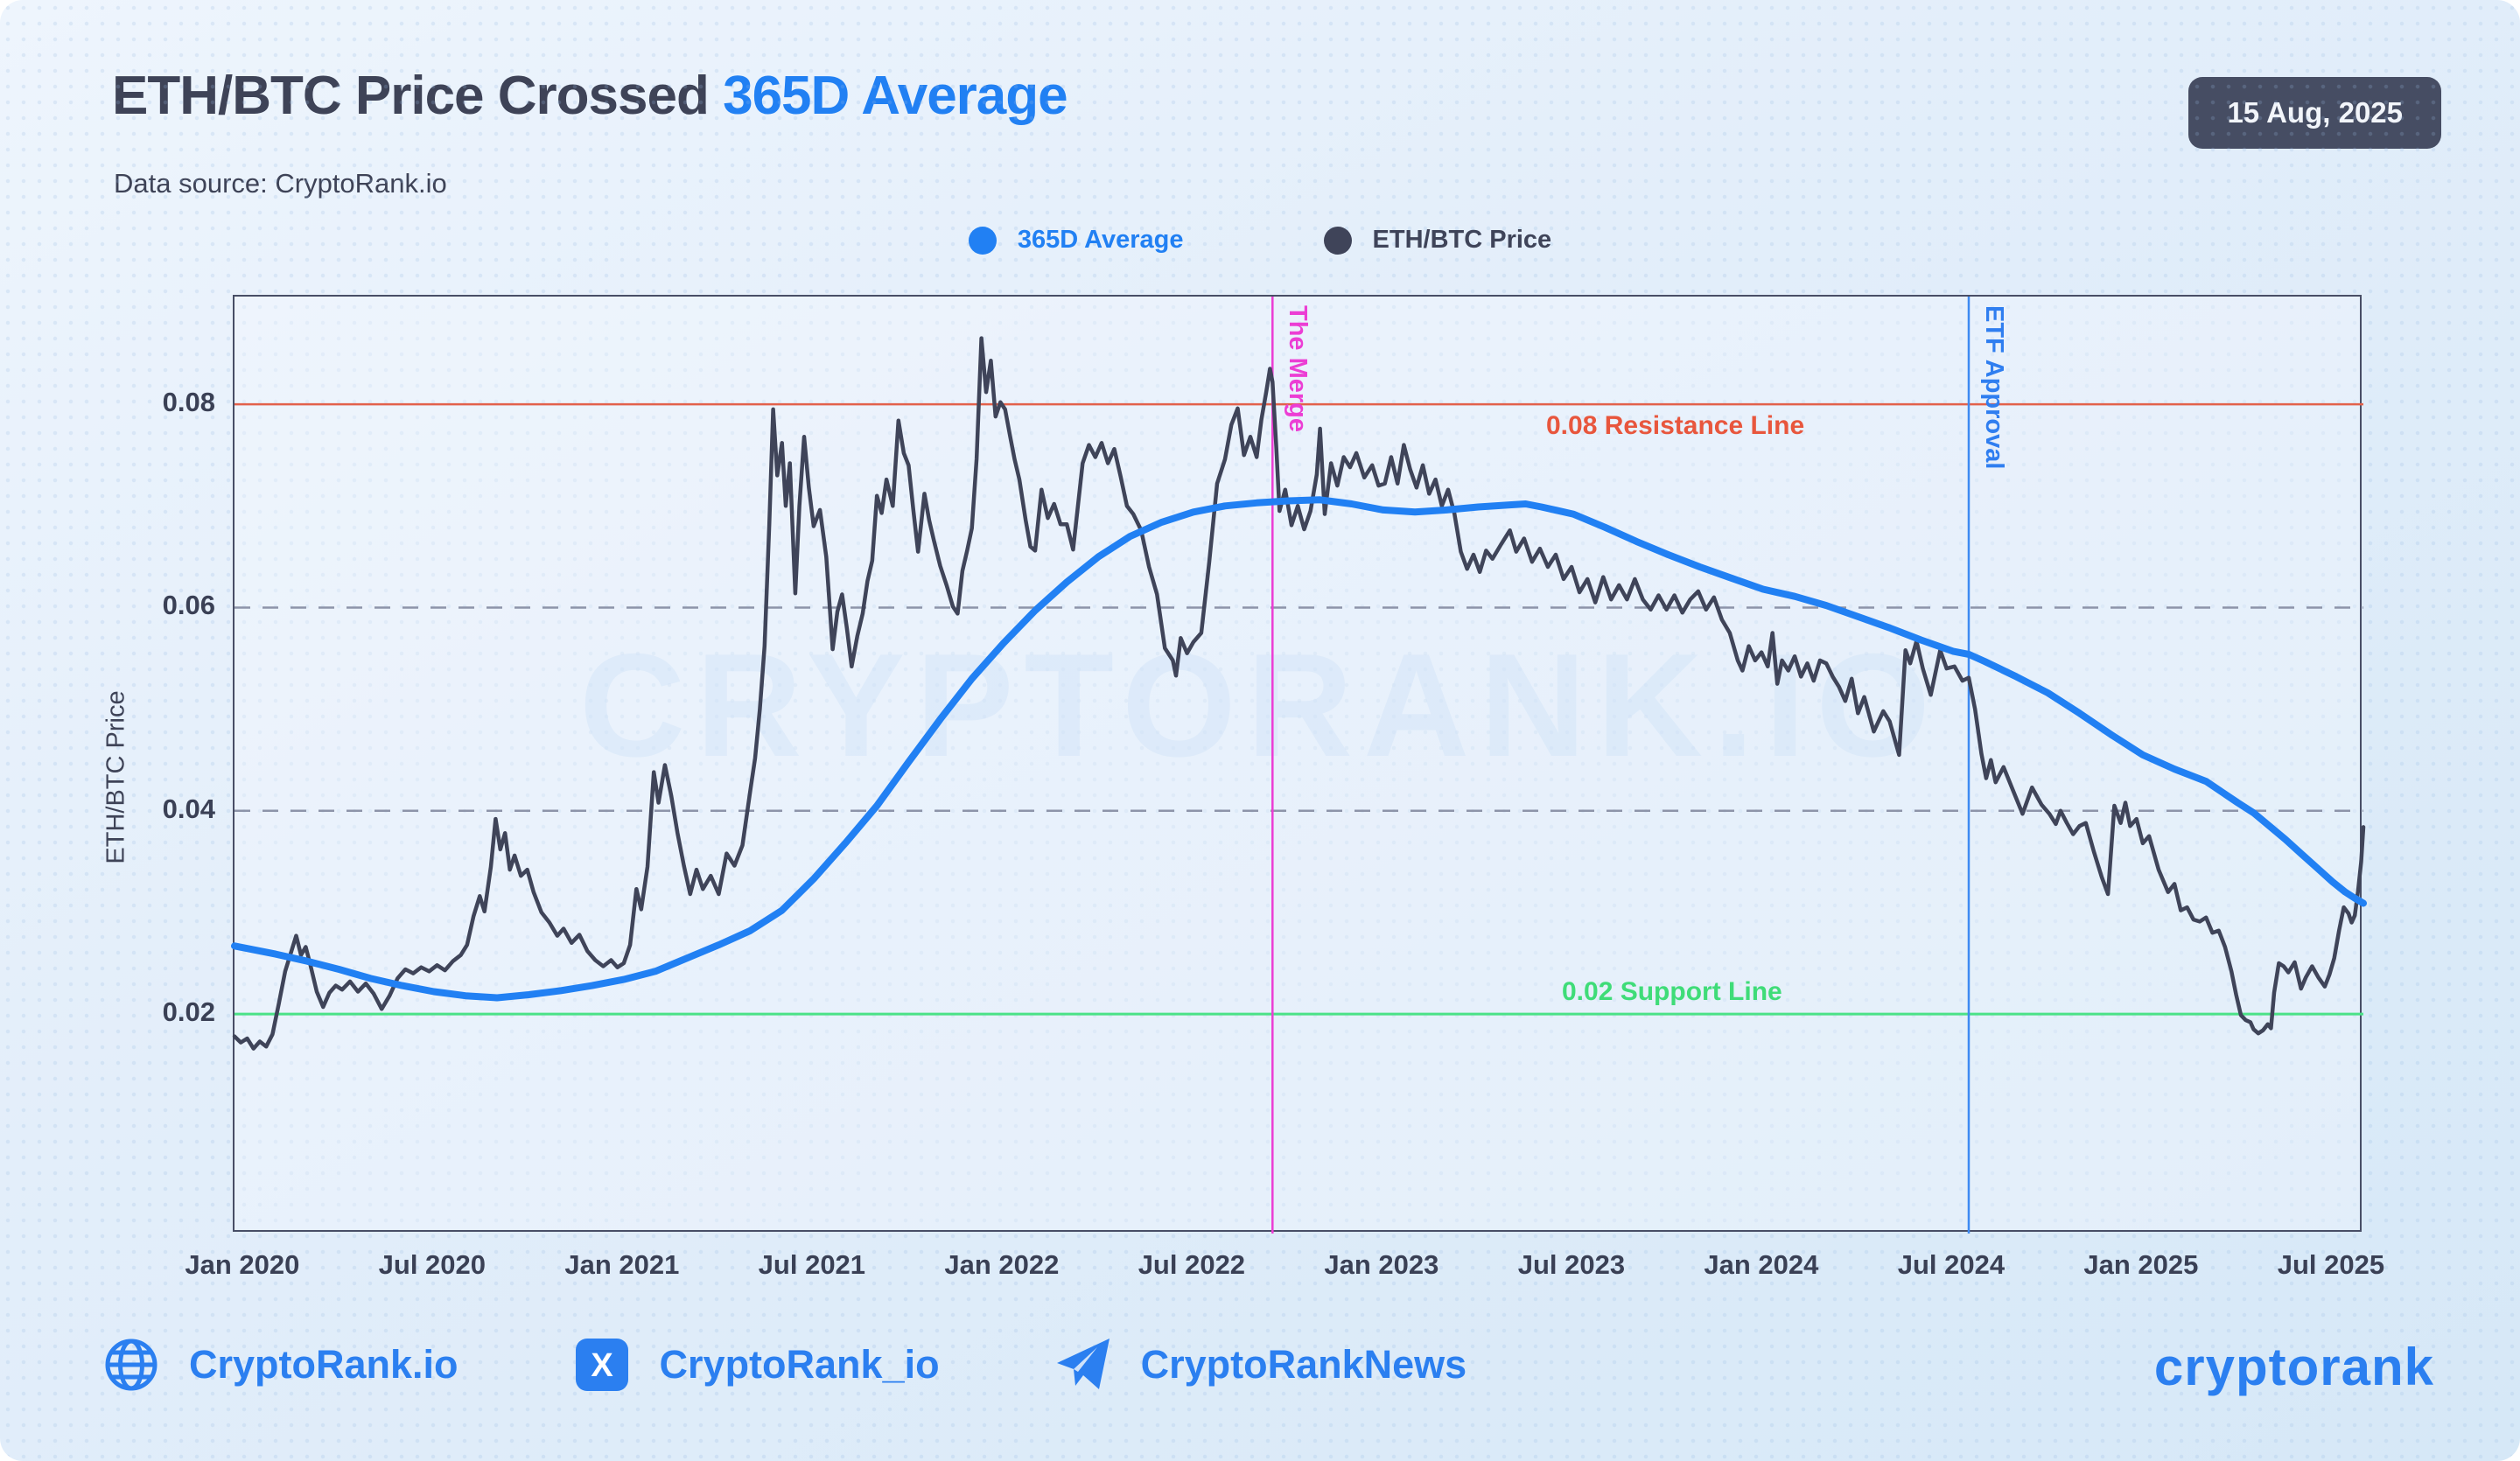 This screenshot has height=1461, width=2520. I want to click on x-tick-jul-2022: Jul 2022, so click(1192, 1265).